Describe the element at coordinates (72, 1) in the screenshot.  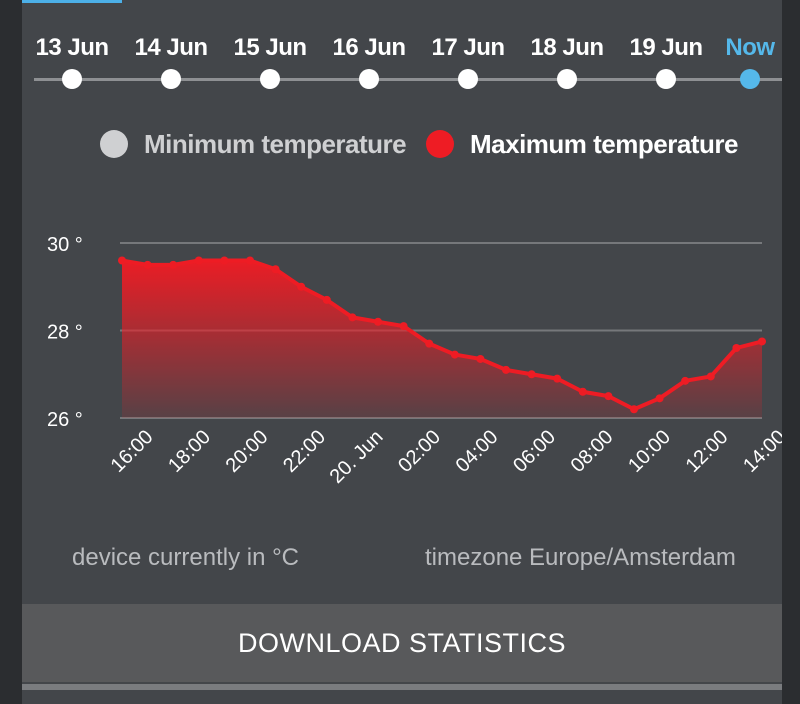
I see `top-accent-bar` at that location.